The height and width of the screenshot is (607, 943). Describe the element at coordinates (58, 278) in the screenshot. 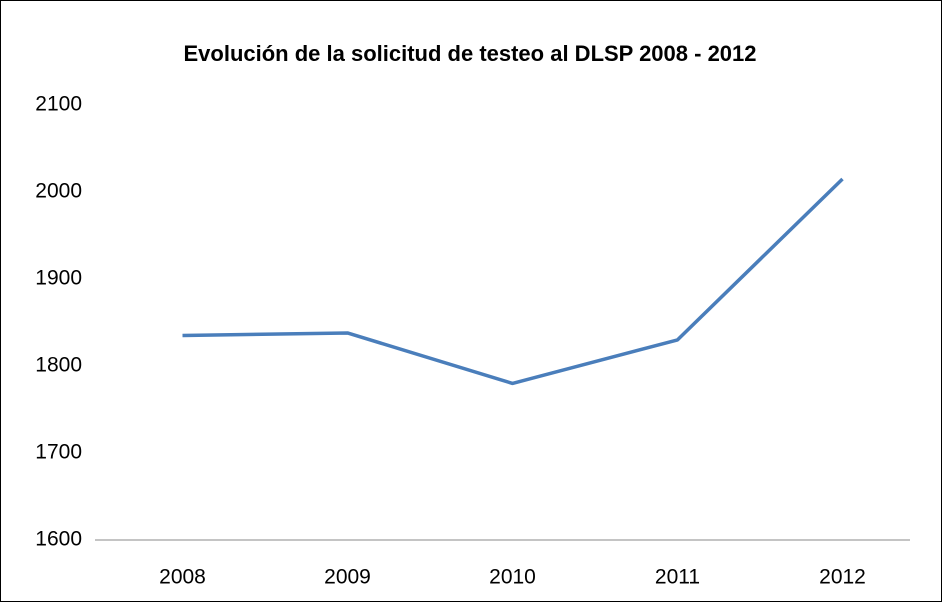

I see `y-tick-label: 1900` at that location.